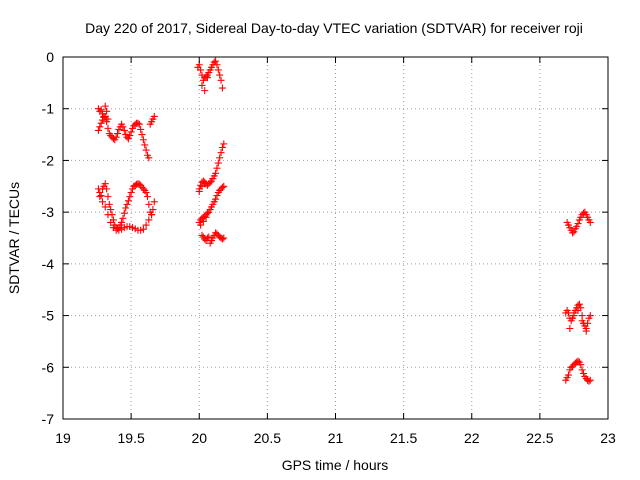 The width and height of the screenshot is (640, 480). I want to click on y-tick-label: -4, so click(48, 264).